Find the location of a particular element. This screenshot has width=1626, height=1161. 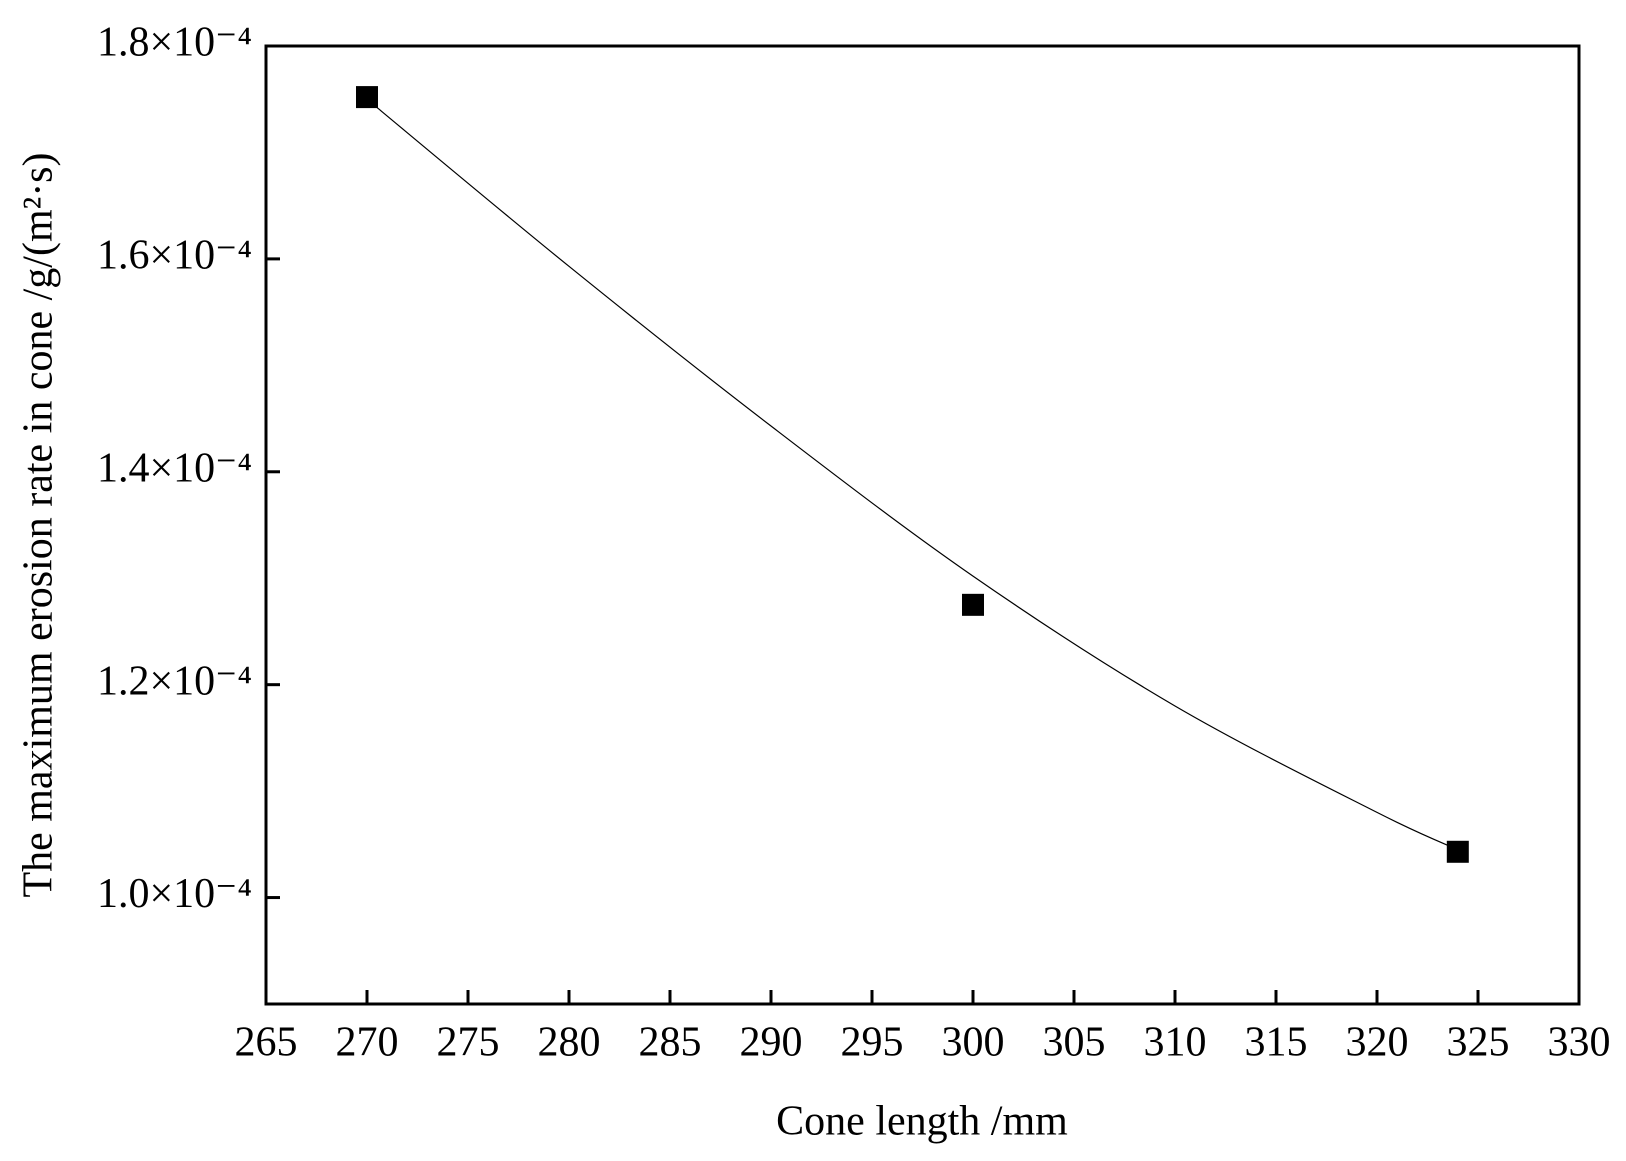

x-tick-label: 325 is located at coordinates (1478, 1043).